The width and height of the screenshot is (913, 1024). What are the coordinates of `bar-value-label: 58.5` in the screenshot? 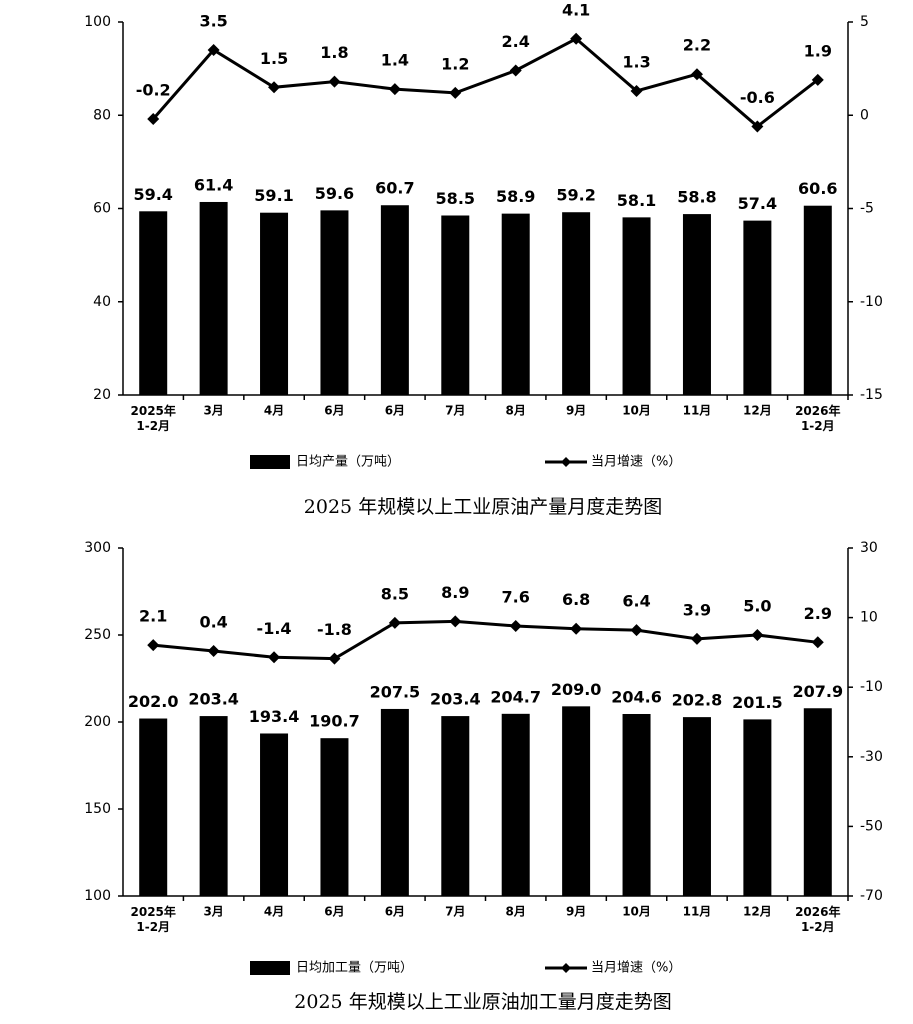 It's located at (455, 198).